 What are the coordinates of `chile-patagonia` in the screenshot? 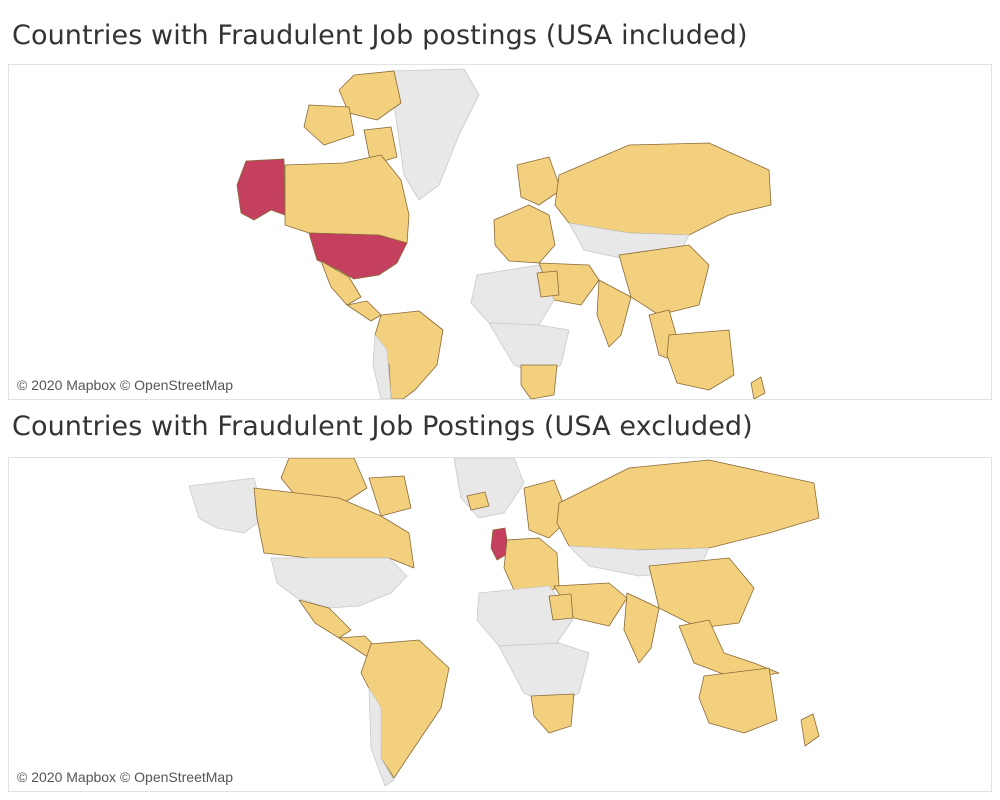 It's located at (381, 737).